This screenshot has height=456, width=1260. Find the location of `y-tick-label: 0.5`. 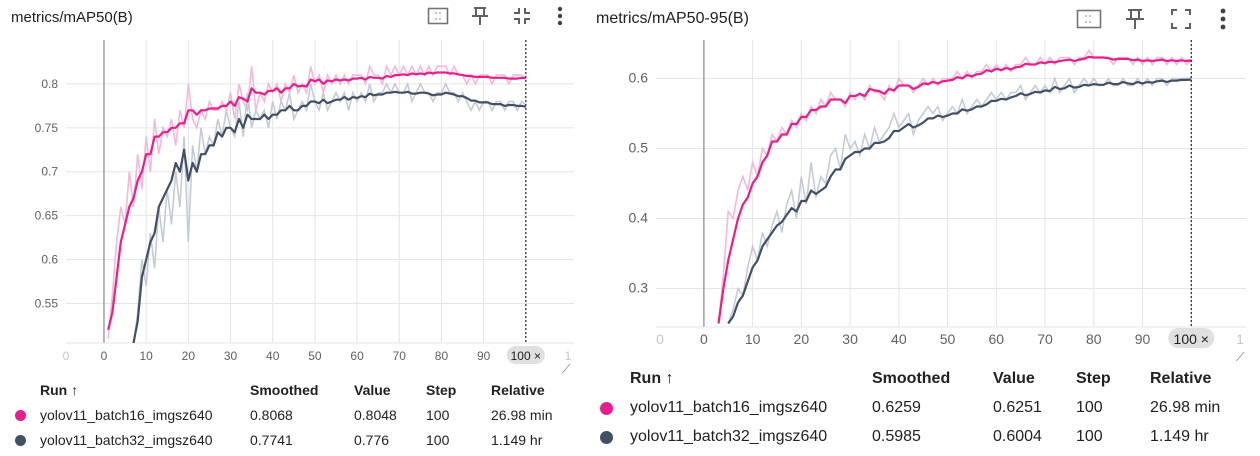

y-tick-label: 0.5 is located at coordinates (639, 148).